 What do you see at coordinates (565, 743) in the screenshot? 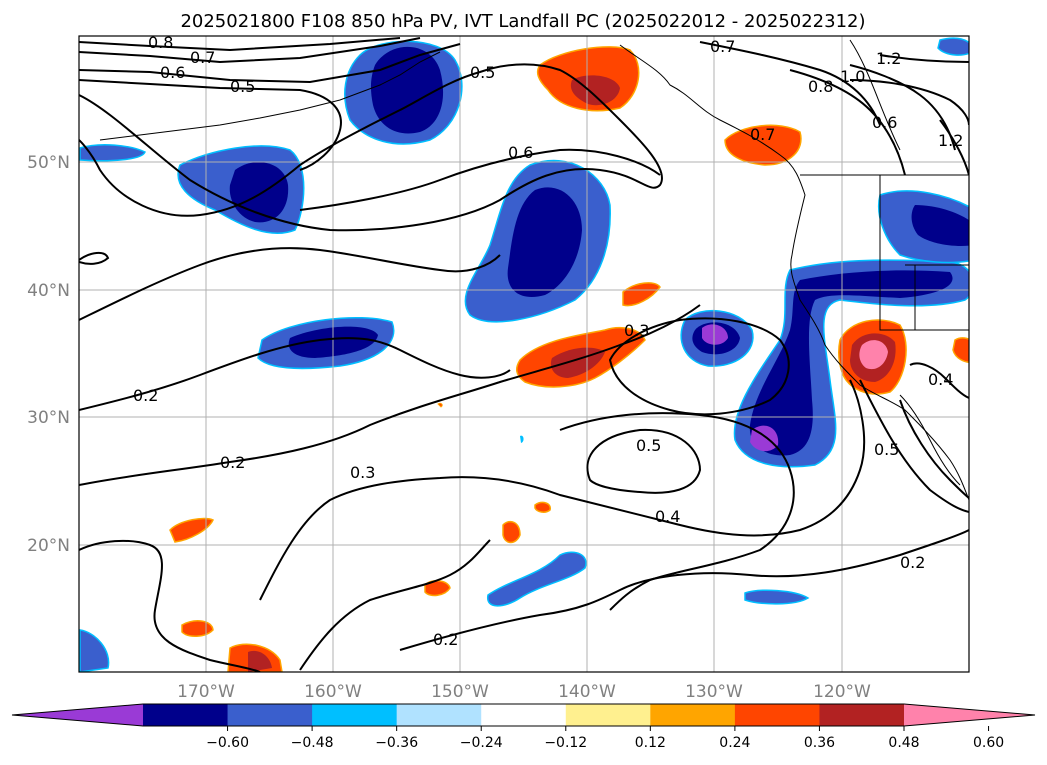
I see `colorbar-tick-label: −0.12` at bounding box center [565, 743].